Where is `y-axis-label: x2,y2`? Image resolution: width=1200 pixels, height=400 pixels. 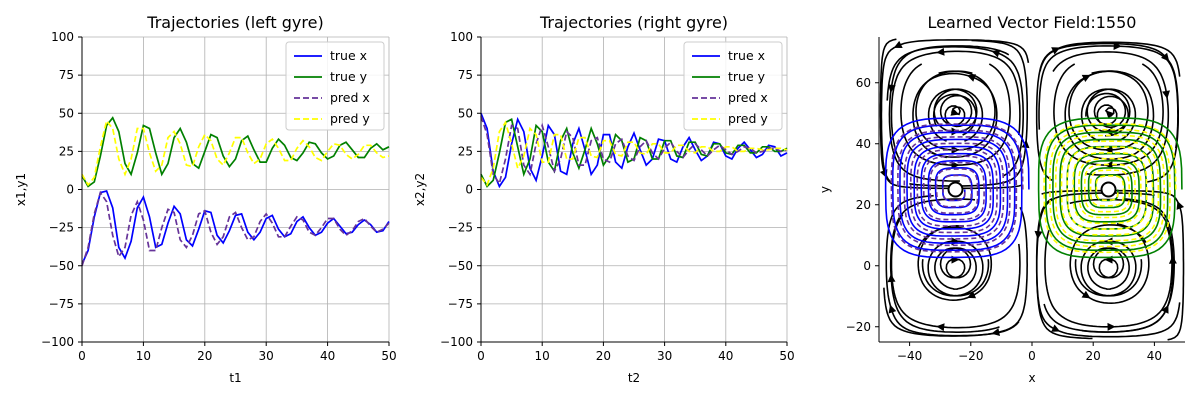
y-axis-label: x2,y2 is located at coordinates (420, 189).